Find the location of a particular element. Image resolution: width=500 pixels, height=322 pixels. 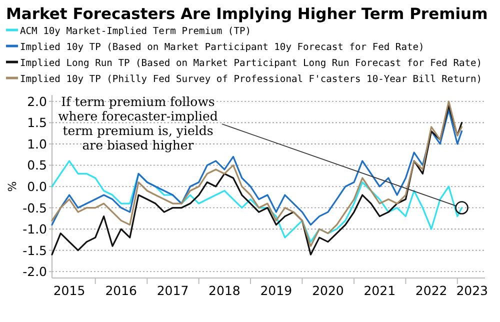

legend-label: Implied 10y TP (Based on Market Participant 10y Forecast for Fed Rate) is located at coordinates (222, 47).